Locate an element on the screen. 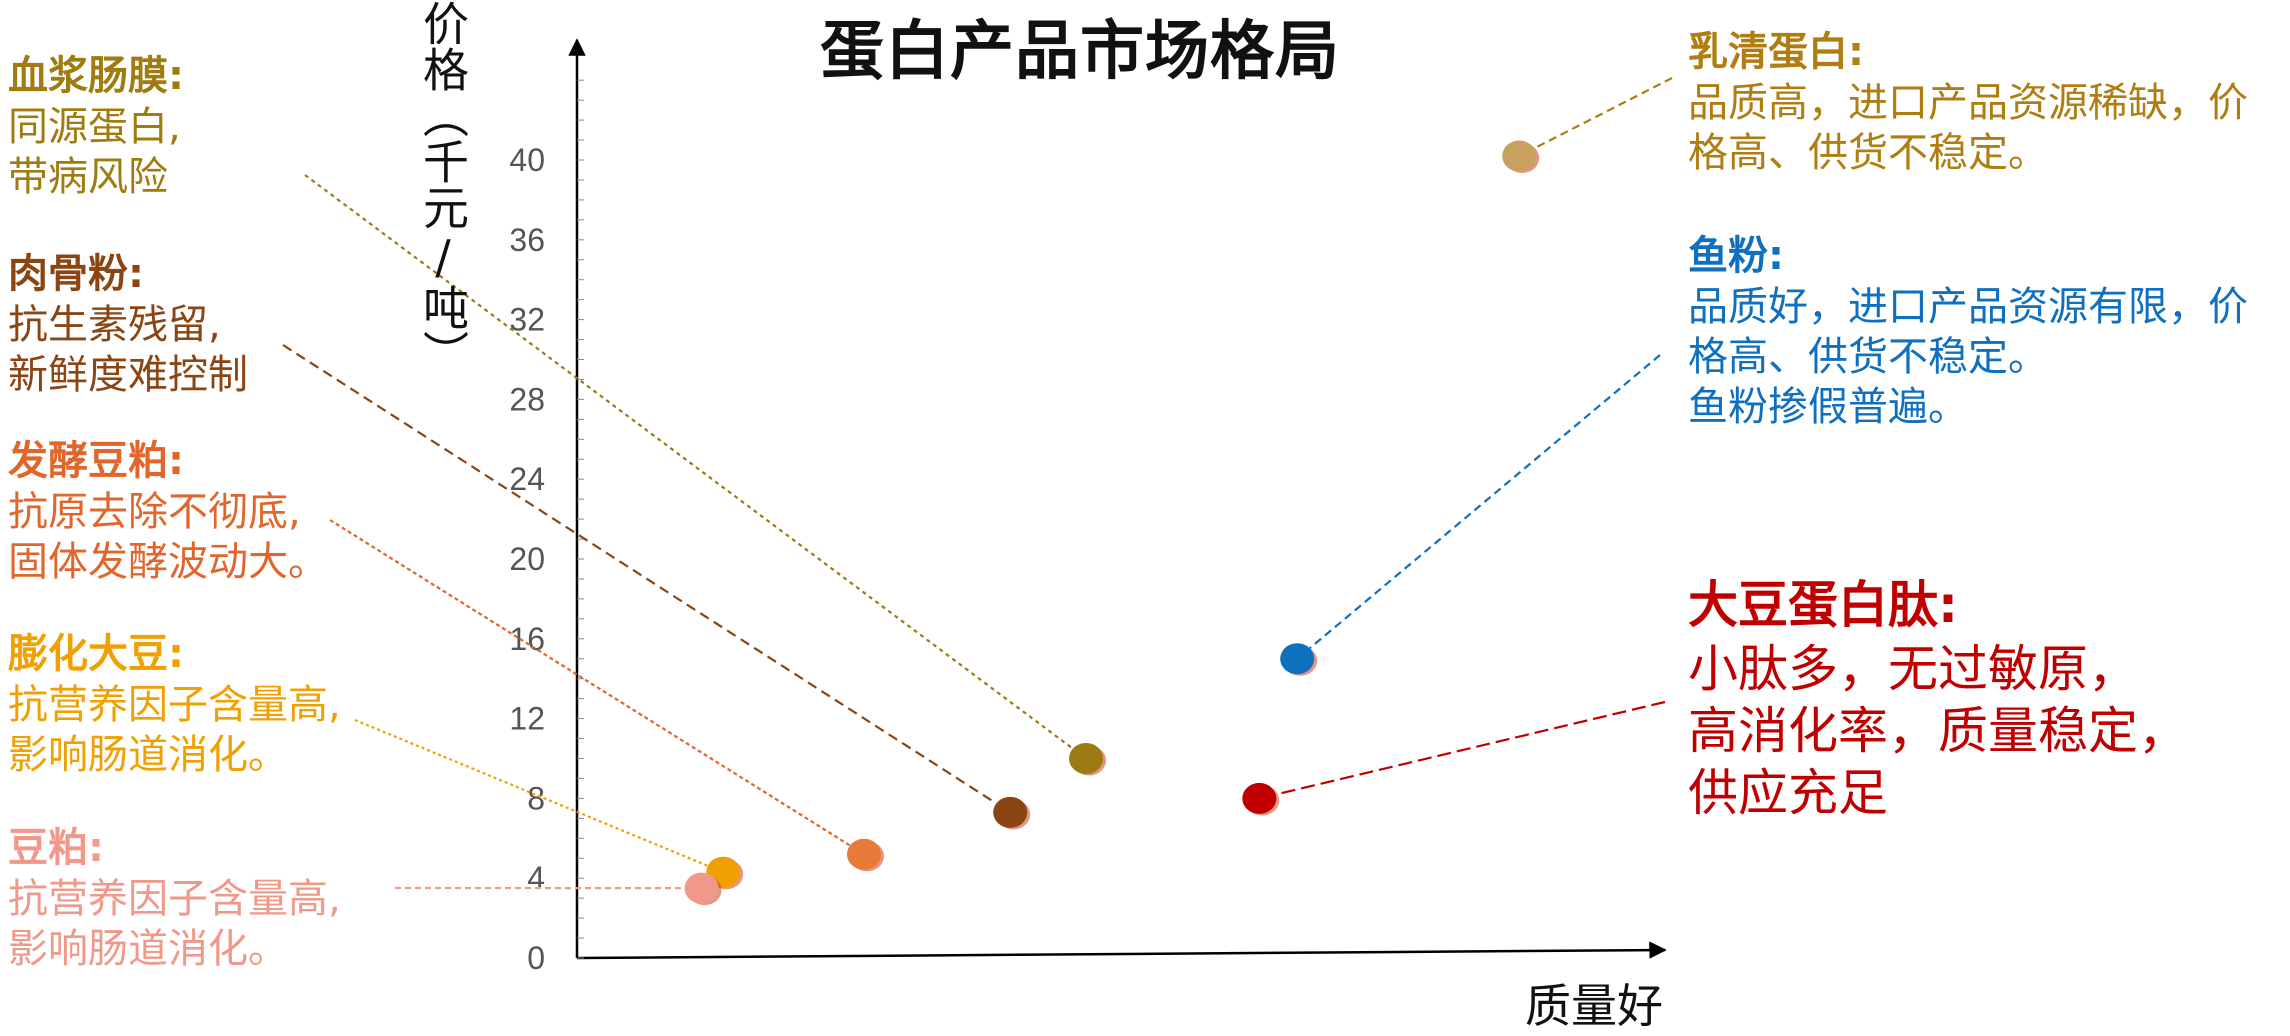  y-axis-label: 价格（千元/吨） is located at coordinates (443, 188).